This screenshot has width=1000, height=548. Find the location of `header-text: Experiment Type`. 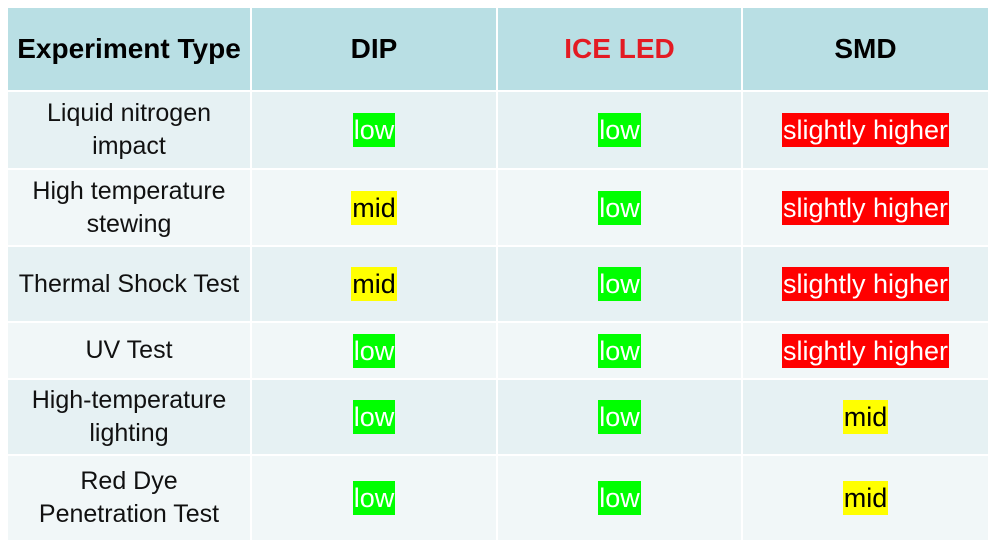

header-text: Experiment Type is located at coordinates (129, 48).